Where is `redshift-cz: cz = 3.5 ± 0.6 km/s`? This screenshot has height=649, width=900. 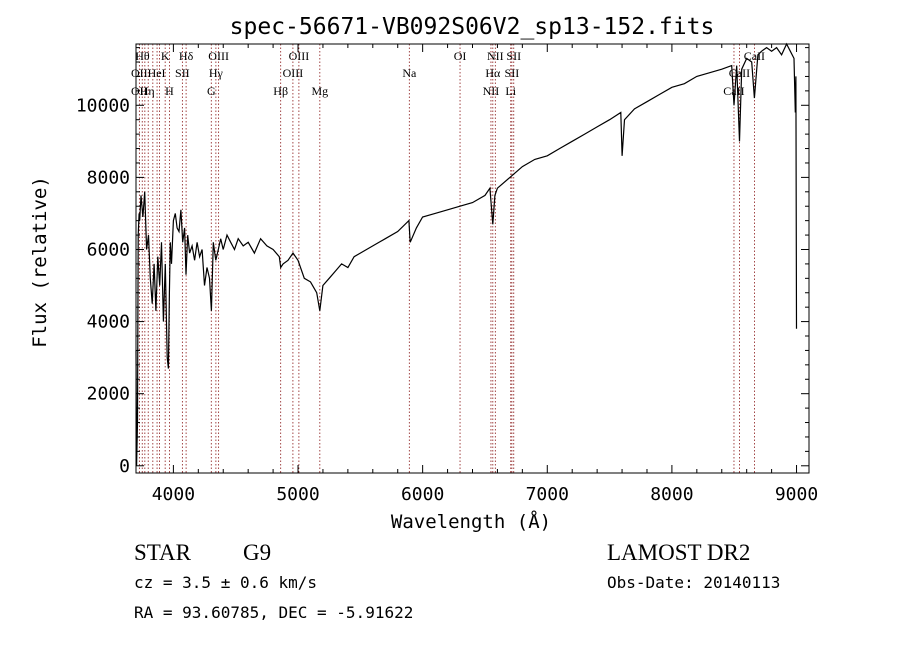 redshift-cz: cz = 3.5 ± 0.6 km/s is located at coordinates (226, 582).